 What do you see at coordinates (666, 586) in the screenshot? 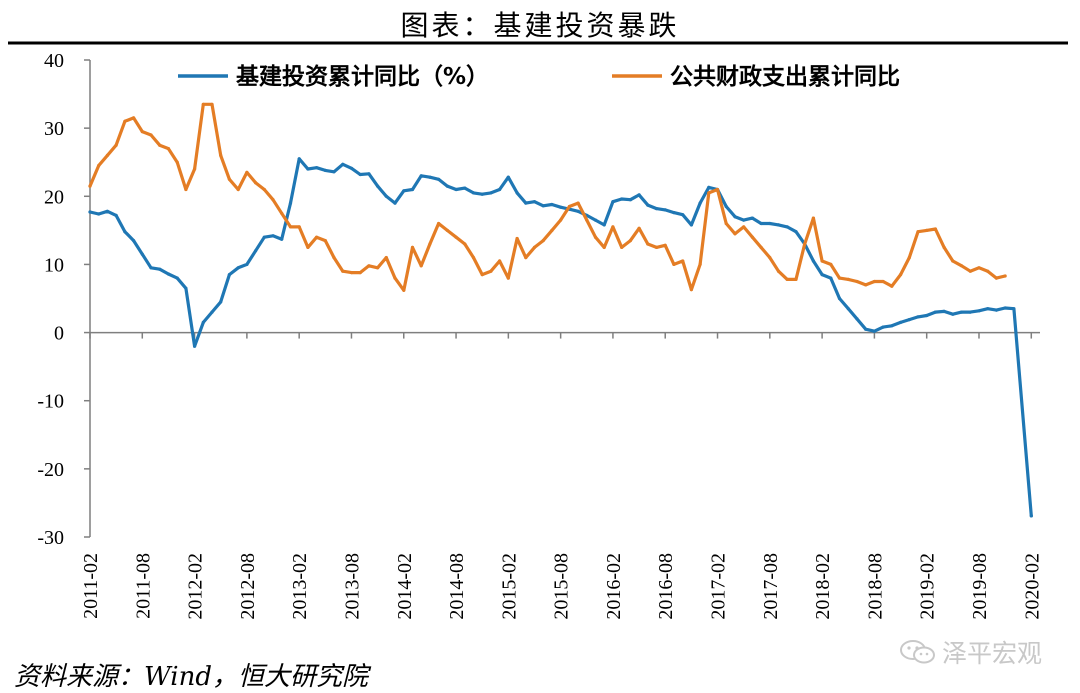
I see `x-tick-label: 2016-08` at bounding box center [666, 586].